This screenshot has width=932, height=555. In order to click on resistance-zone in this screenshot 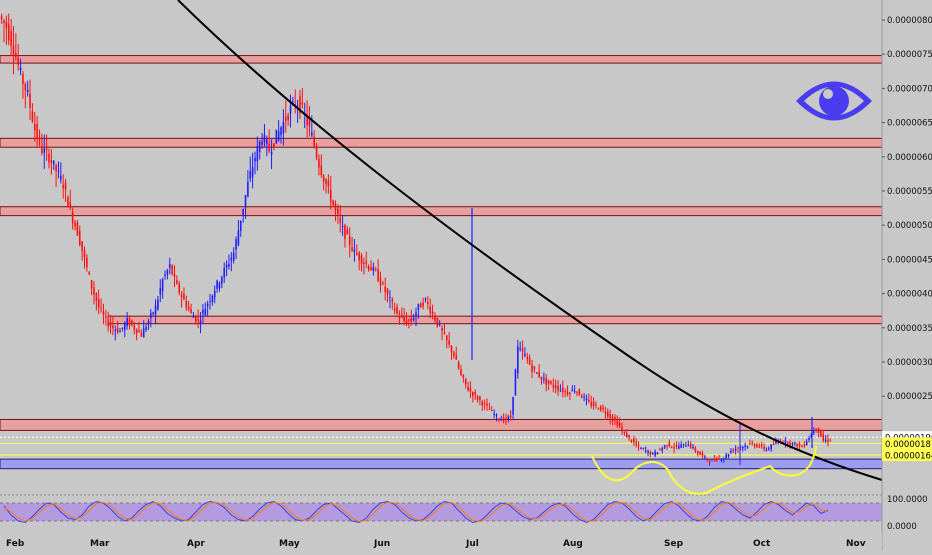, I will do `click(495, 320)`.